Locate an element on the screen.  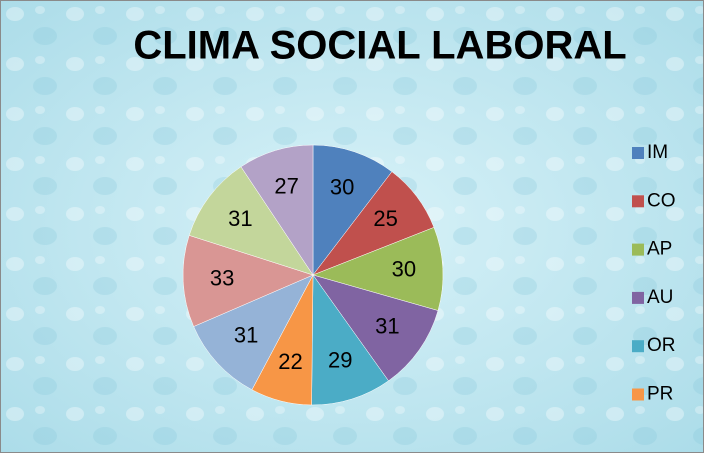
legend-label: IM is located at coordinates (657, 152).